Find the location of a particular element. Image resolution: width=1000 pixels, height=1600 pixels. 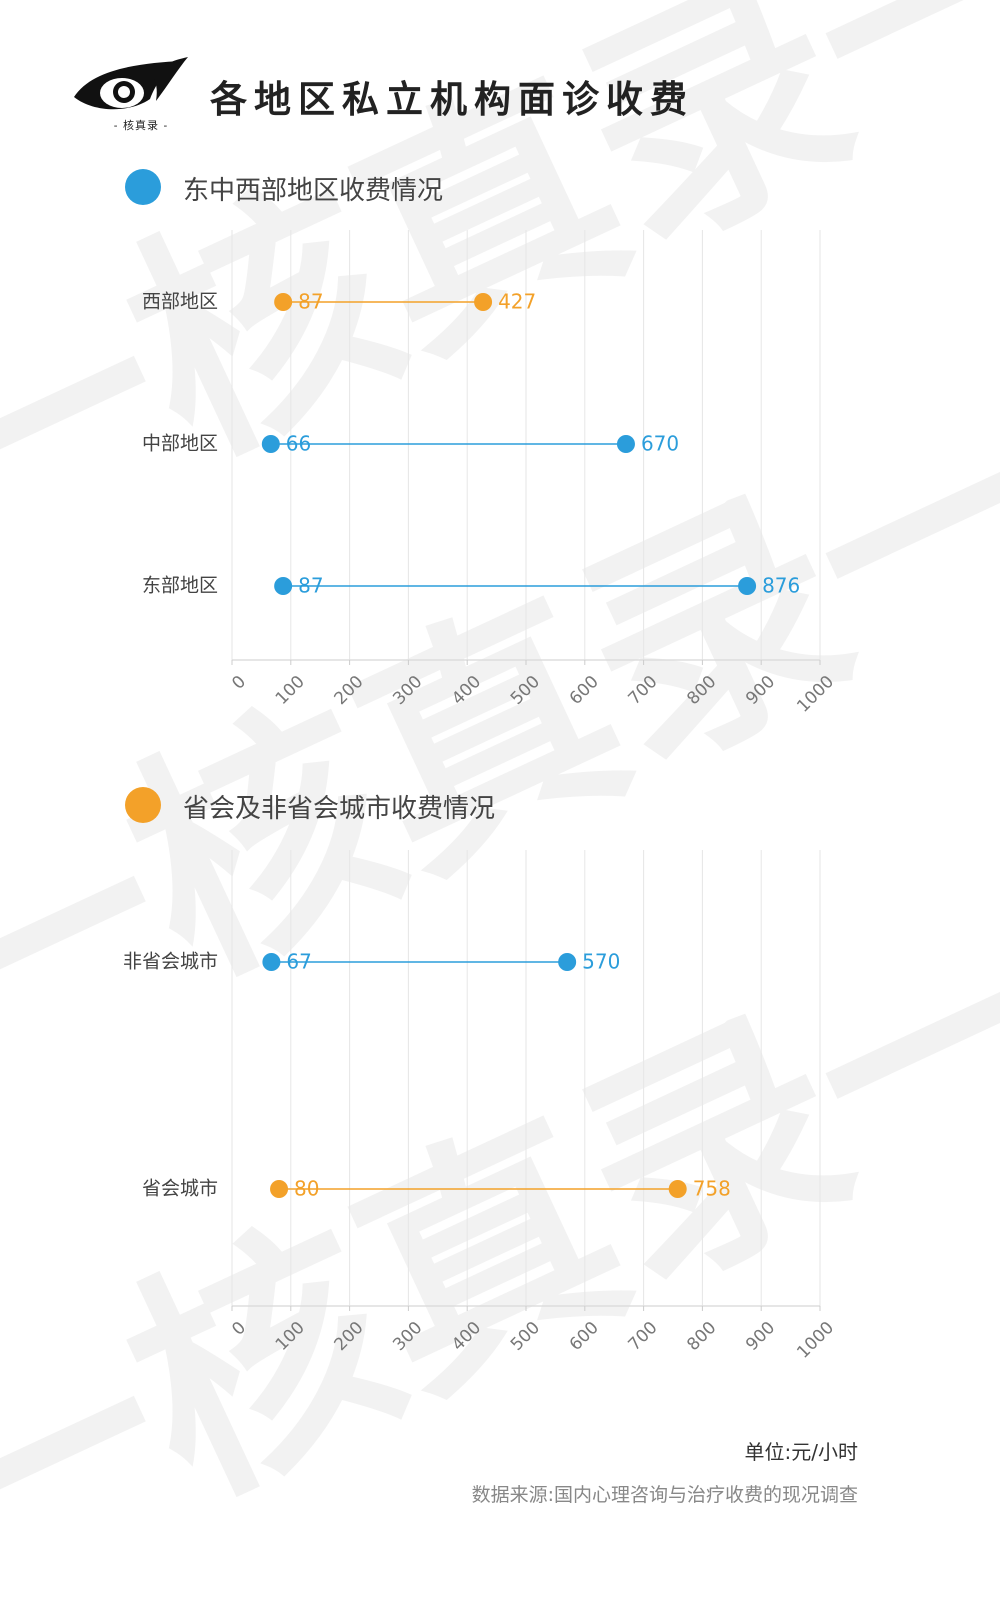

min-value-label: 67 is located at coordinates (298, 962).